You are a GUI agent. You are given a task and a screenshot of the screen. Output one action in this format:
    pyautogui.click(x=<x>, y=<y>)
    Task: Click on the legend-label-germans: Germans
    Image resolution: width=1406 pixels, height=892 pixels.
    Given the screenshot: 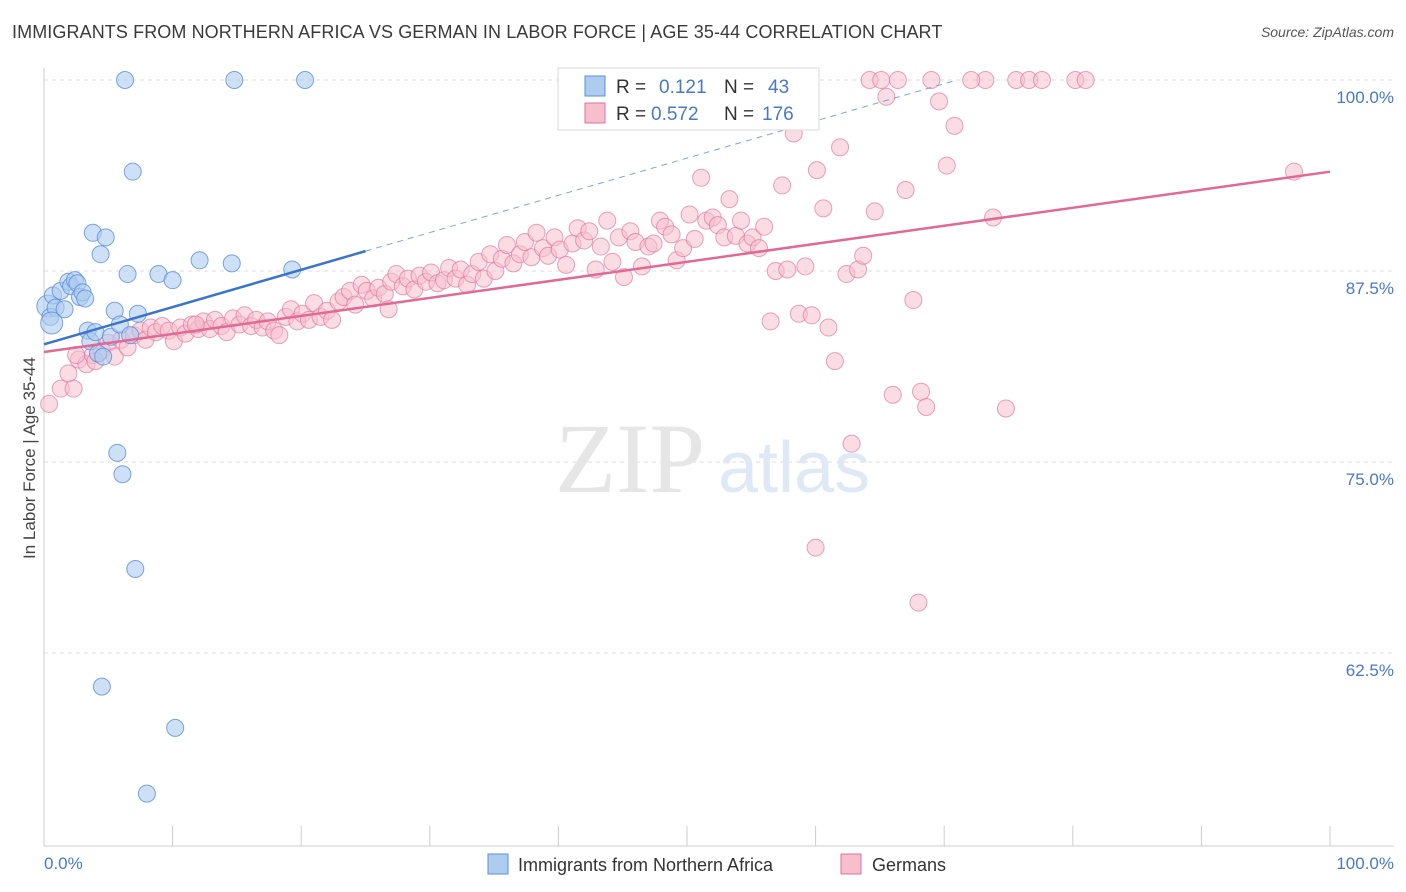 What is the action you would take?
    pyautogui.click(x=909, y=865)
    